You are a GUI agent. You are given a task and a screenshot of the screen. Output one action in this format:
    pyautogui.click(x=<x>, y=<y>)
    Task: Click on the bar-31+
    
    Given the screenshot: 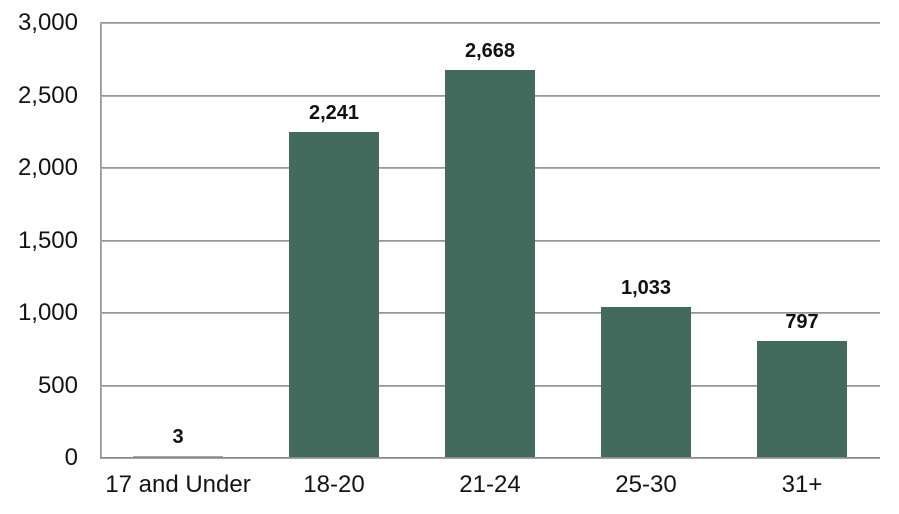 What is the action you would take?
    pyautogui.click(x=802, y=399)
    